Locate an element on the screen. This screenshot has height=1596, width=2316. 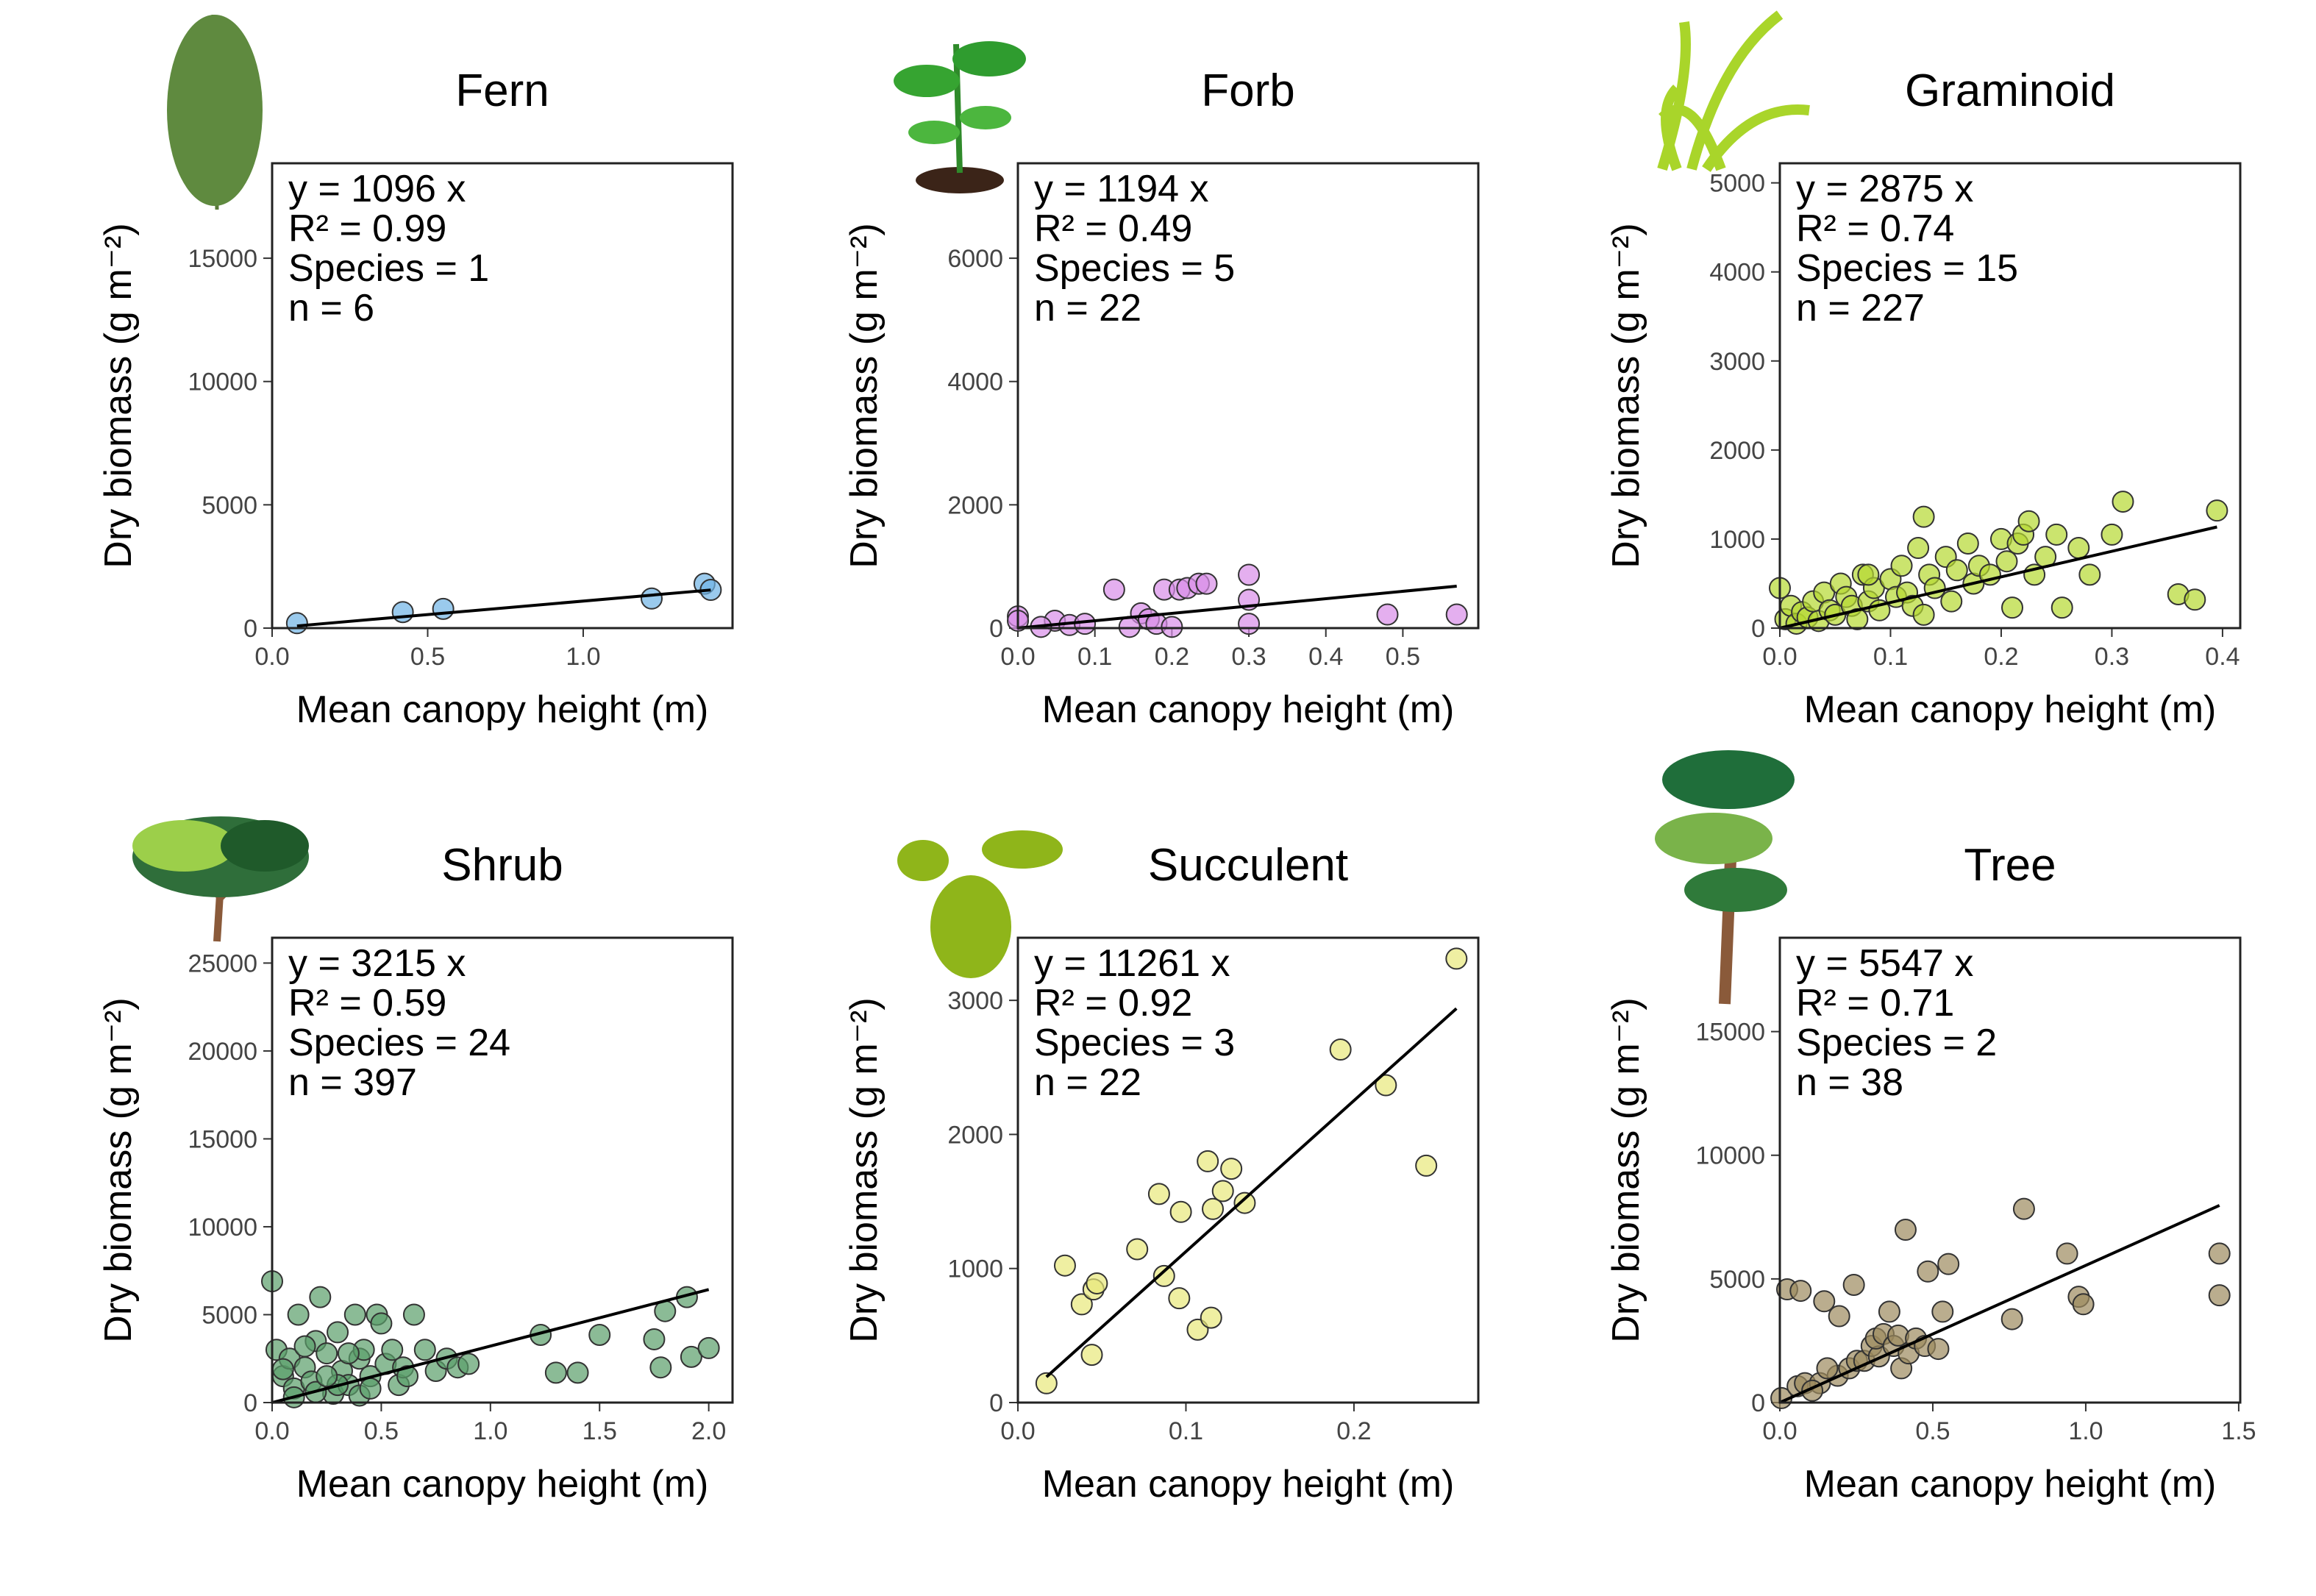
annotation: Species = 24 is located at coordinates (399, 1043).